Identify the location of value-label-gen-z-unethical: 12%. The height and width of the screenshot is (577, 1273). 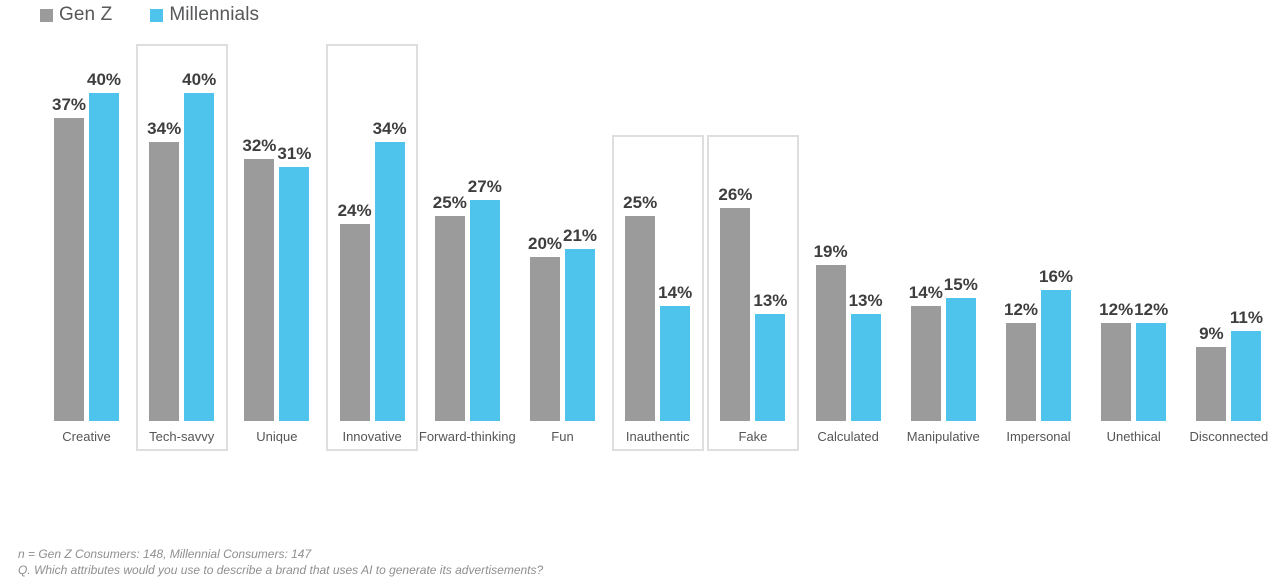
(1116, 309).